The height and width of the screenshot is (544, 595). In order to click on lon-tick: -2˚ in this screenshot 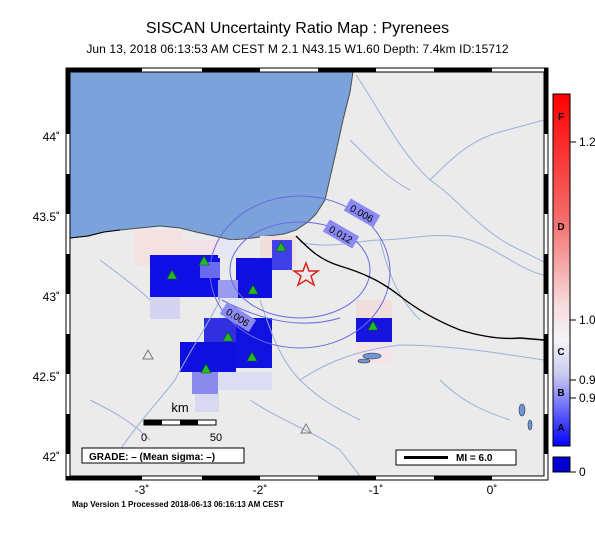, I will do `click(260, 490)`.